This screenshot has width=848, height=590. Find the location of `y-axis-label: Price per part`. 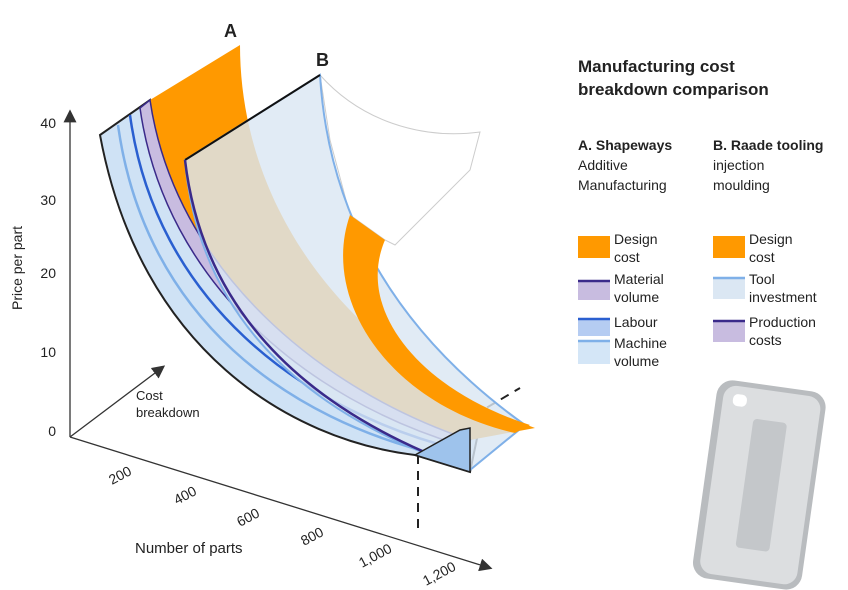

y-axis-label: Price per part is located at coordinates (17, 268).